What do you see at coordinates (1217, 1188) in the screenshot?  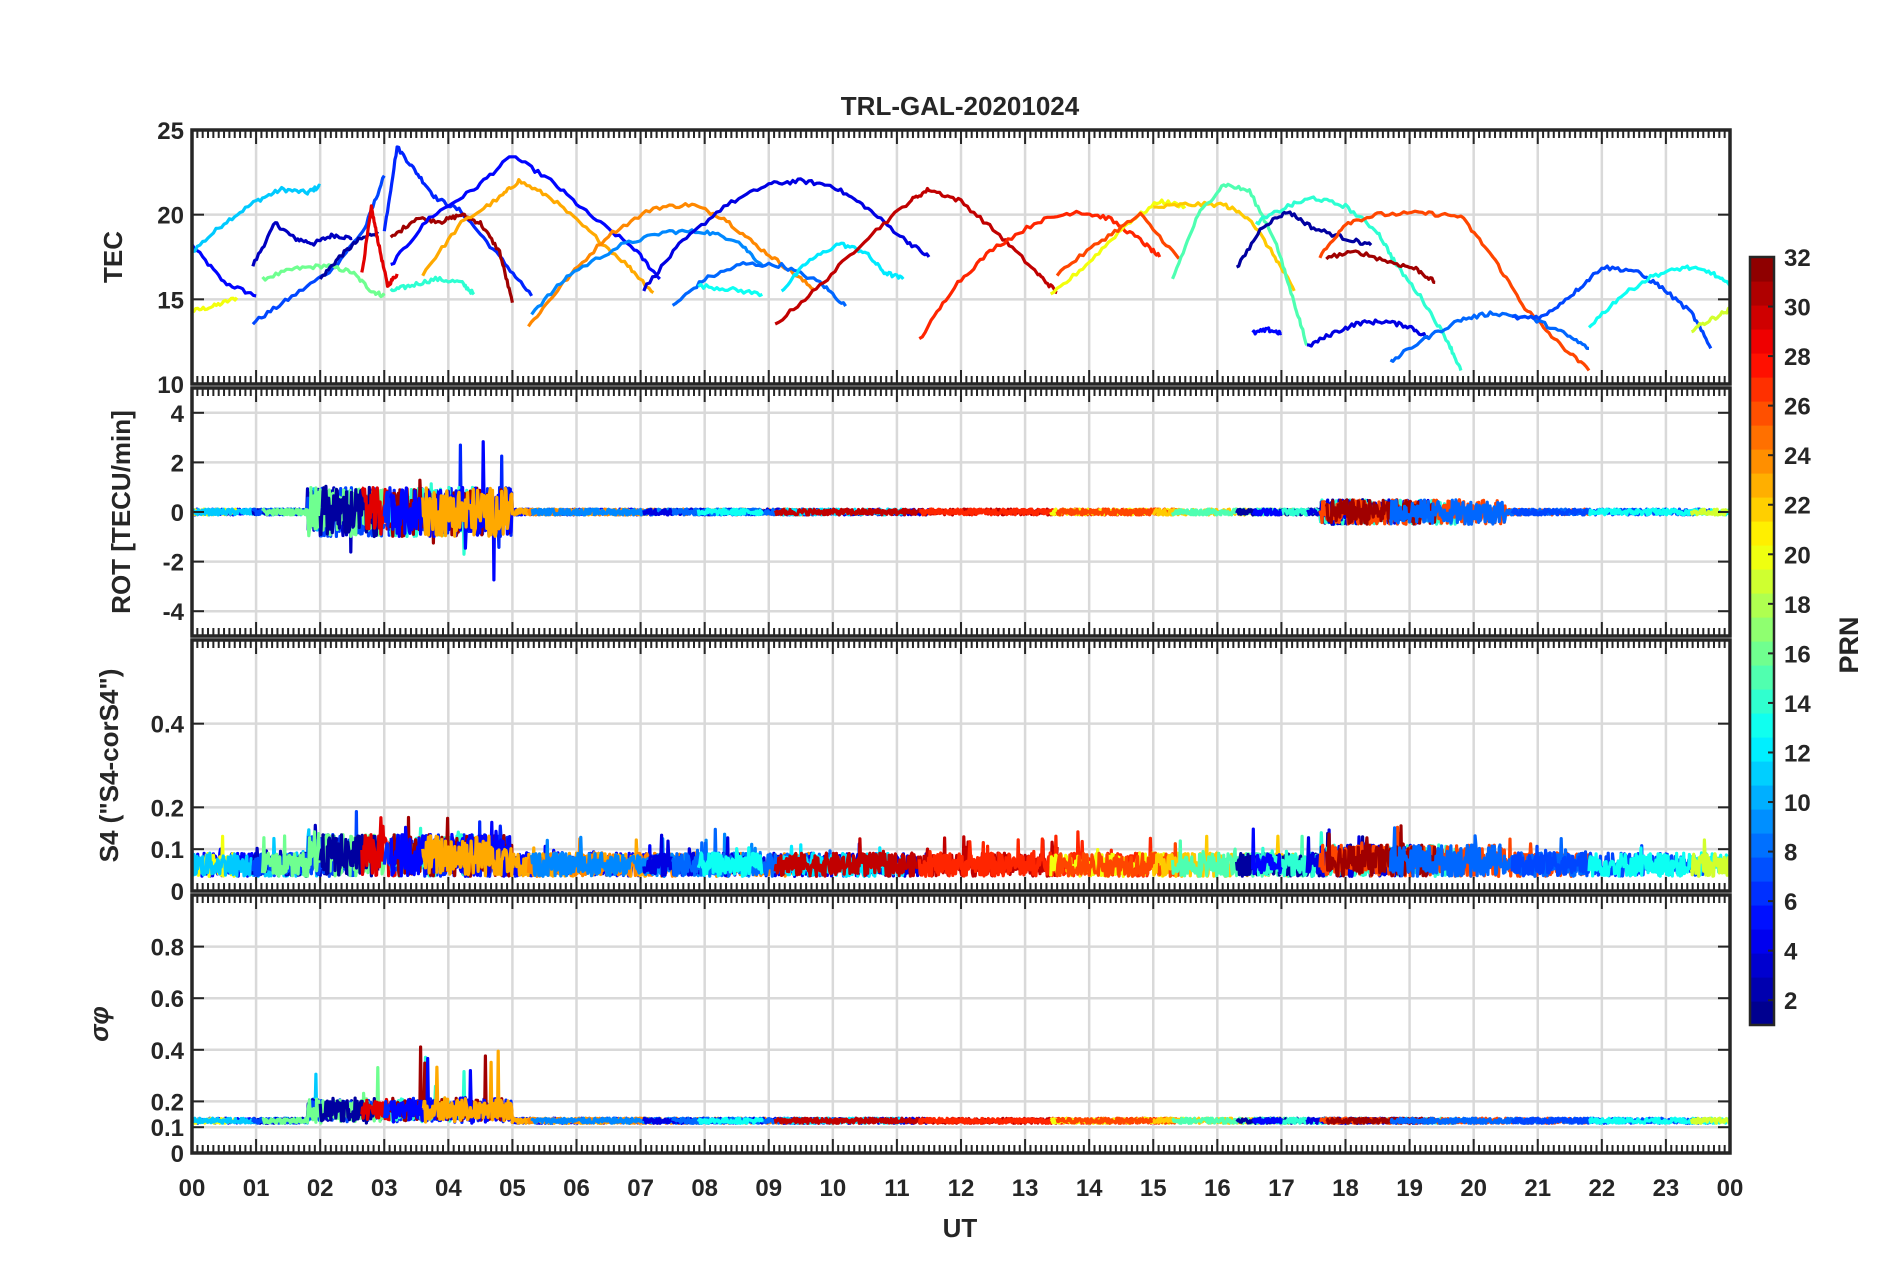 I see `x-tick-label: 16` at bounding box center [1217, 1188].